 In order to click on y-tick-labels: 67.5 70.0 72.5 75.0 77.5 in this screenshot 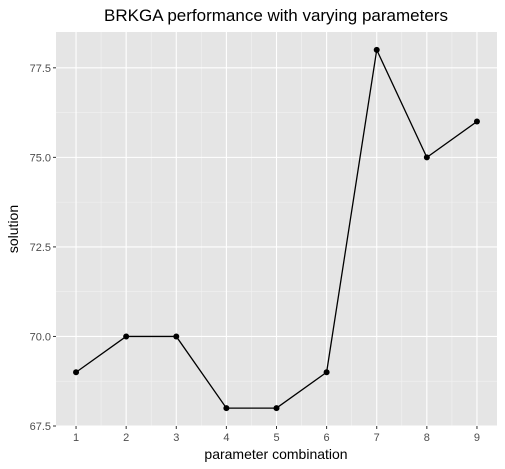, I will do `click(40, 248)`.